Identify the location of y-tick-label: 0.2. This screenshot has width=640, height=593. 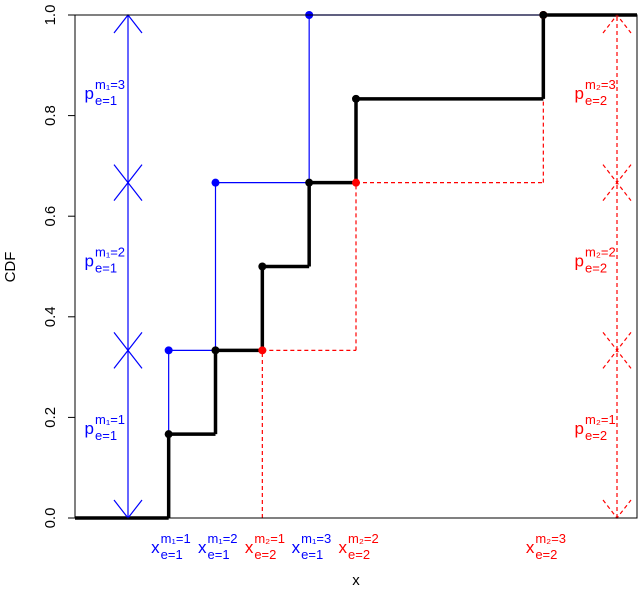
(50, 417).